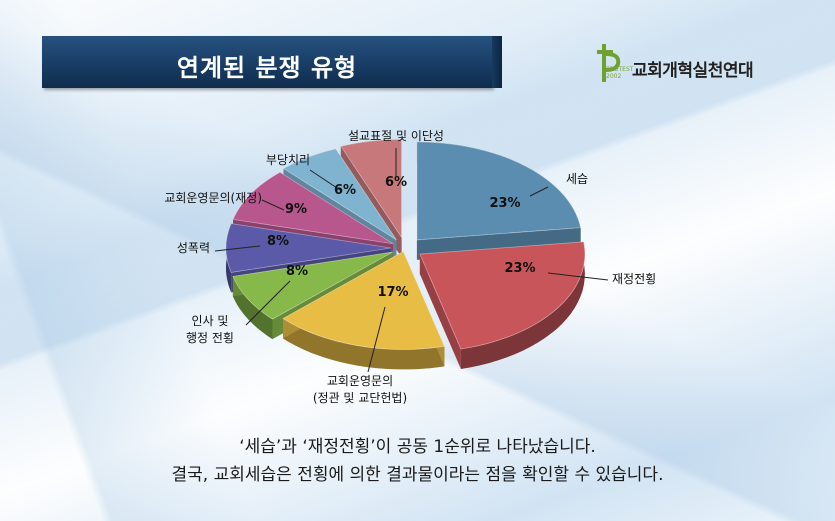  Describe the element at coordinates (577, 179) in the screenshot. I see `category-label-1: 세습` at that location.